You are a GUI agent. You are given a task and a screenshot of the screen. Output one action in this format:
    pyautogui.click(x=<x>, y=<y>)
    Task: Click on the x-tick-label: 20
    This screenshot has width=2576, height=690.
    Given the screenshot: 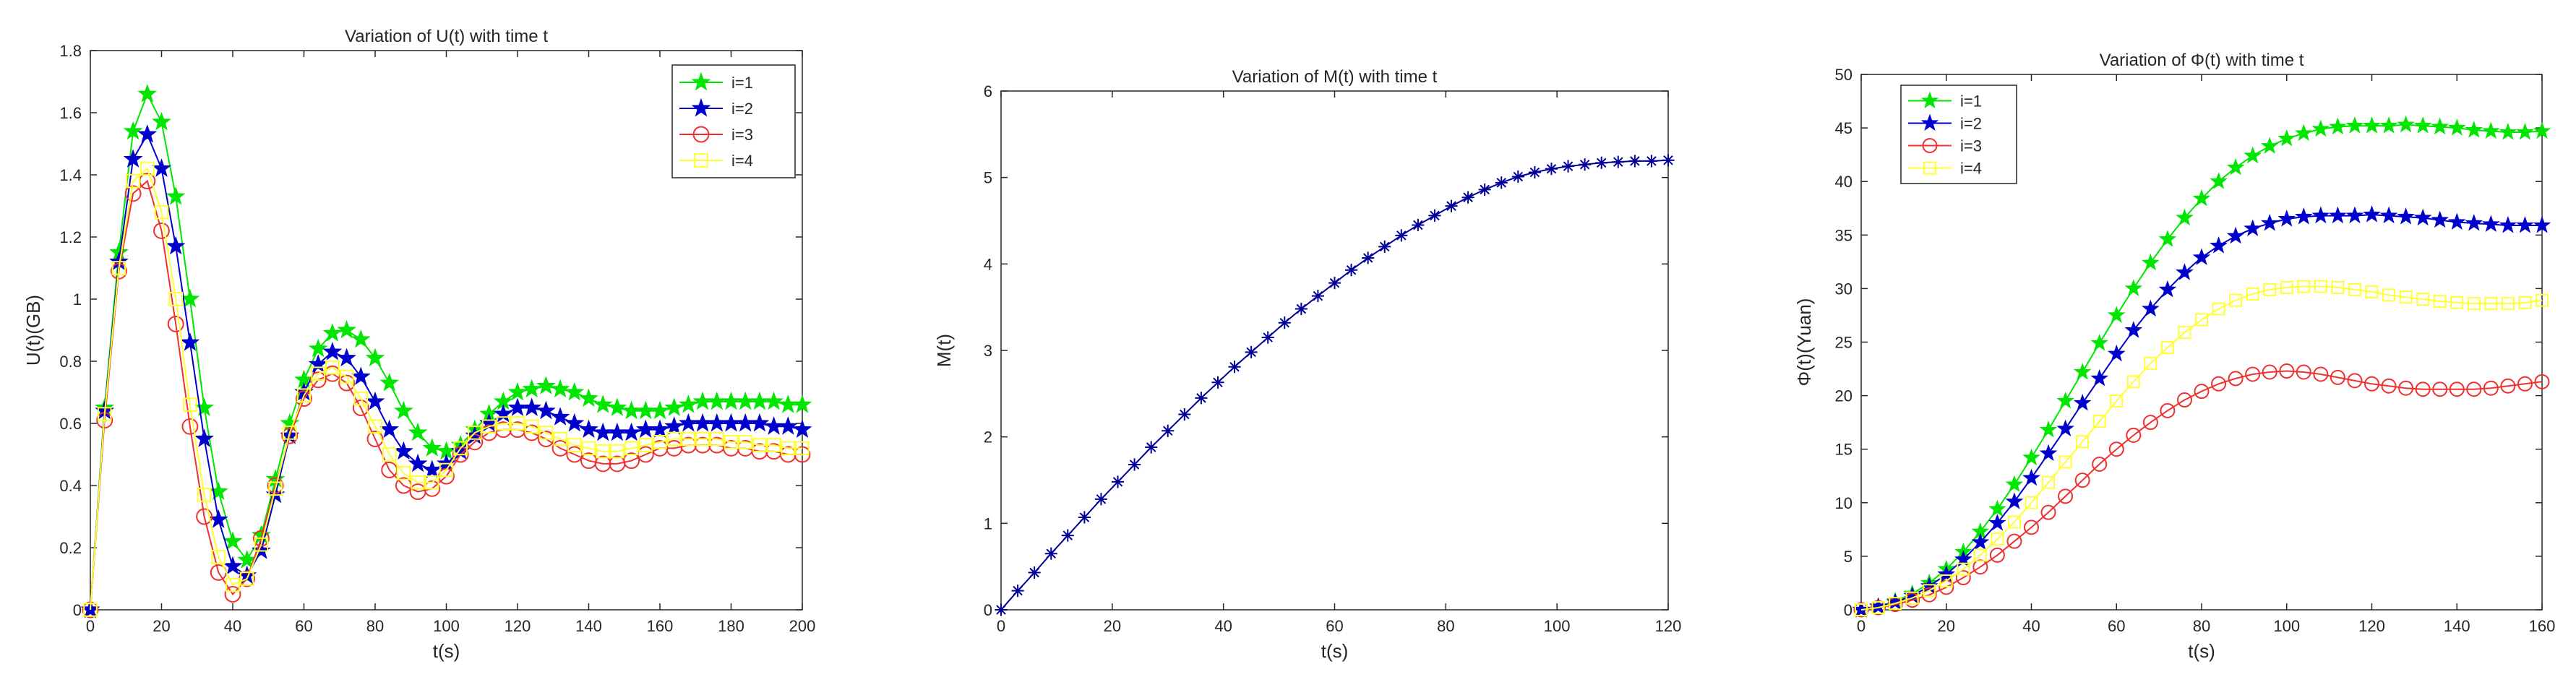 What is the action you would take?
    pyautogui.click(x=162, y=626)
    